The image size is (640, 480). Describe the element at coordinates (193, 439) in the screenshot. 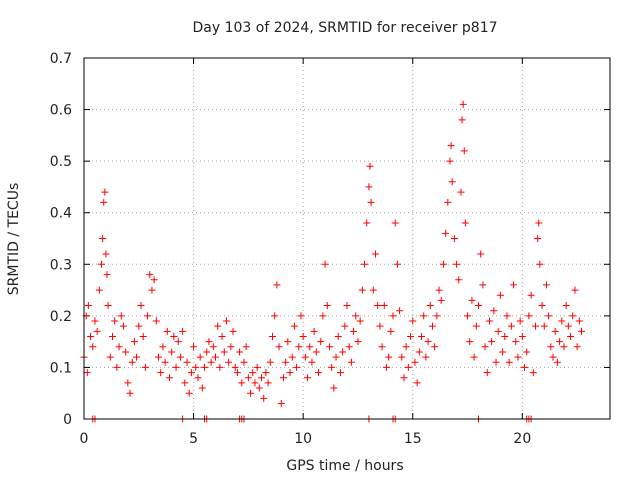

I see `x-tick-label: 5` at that location.